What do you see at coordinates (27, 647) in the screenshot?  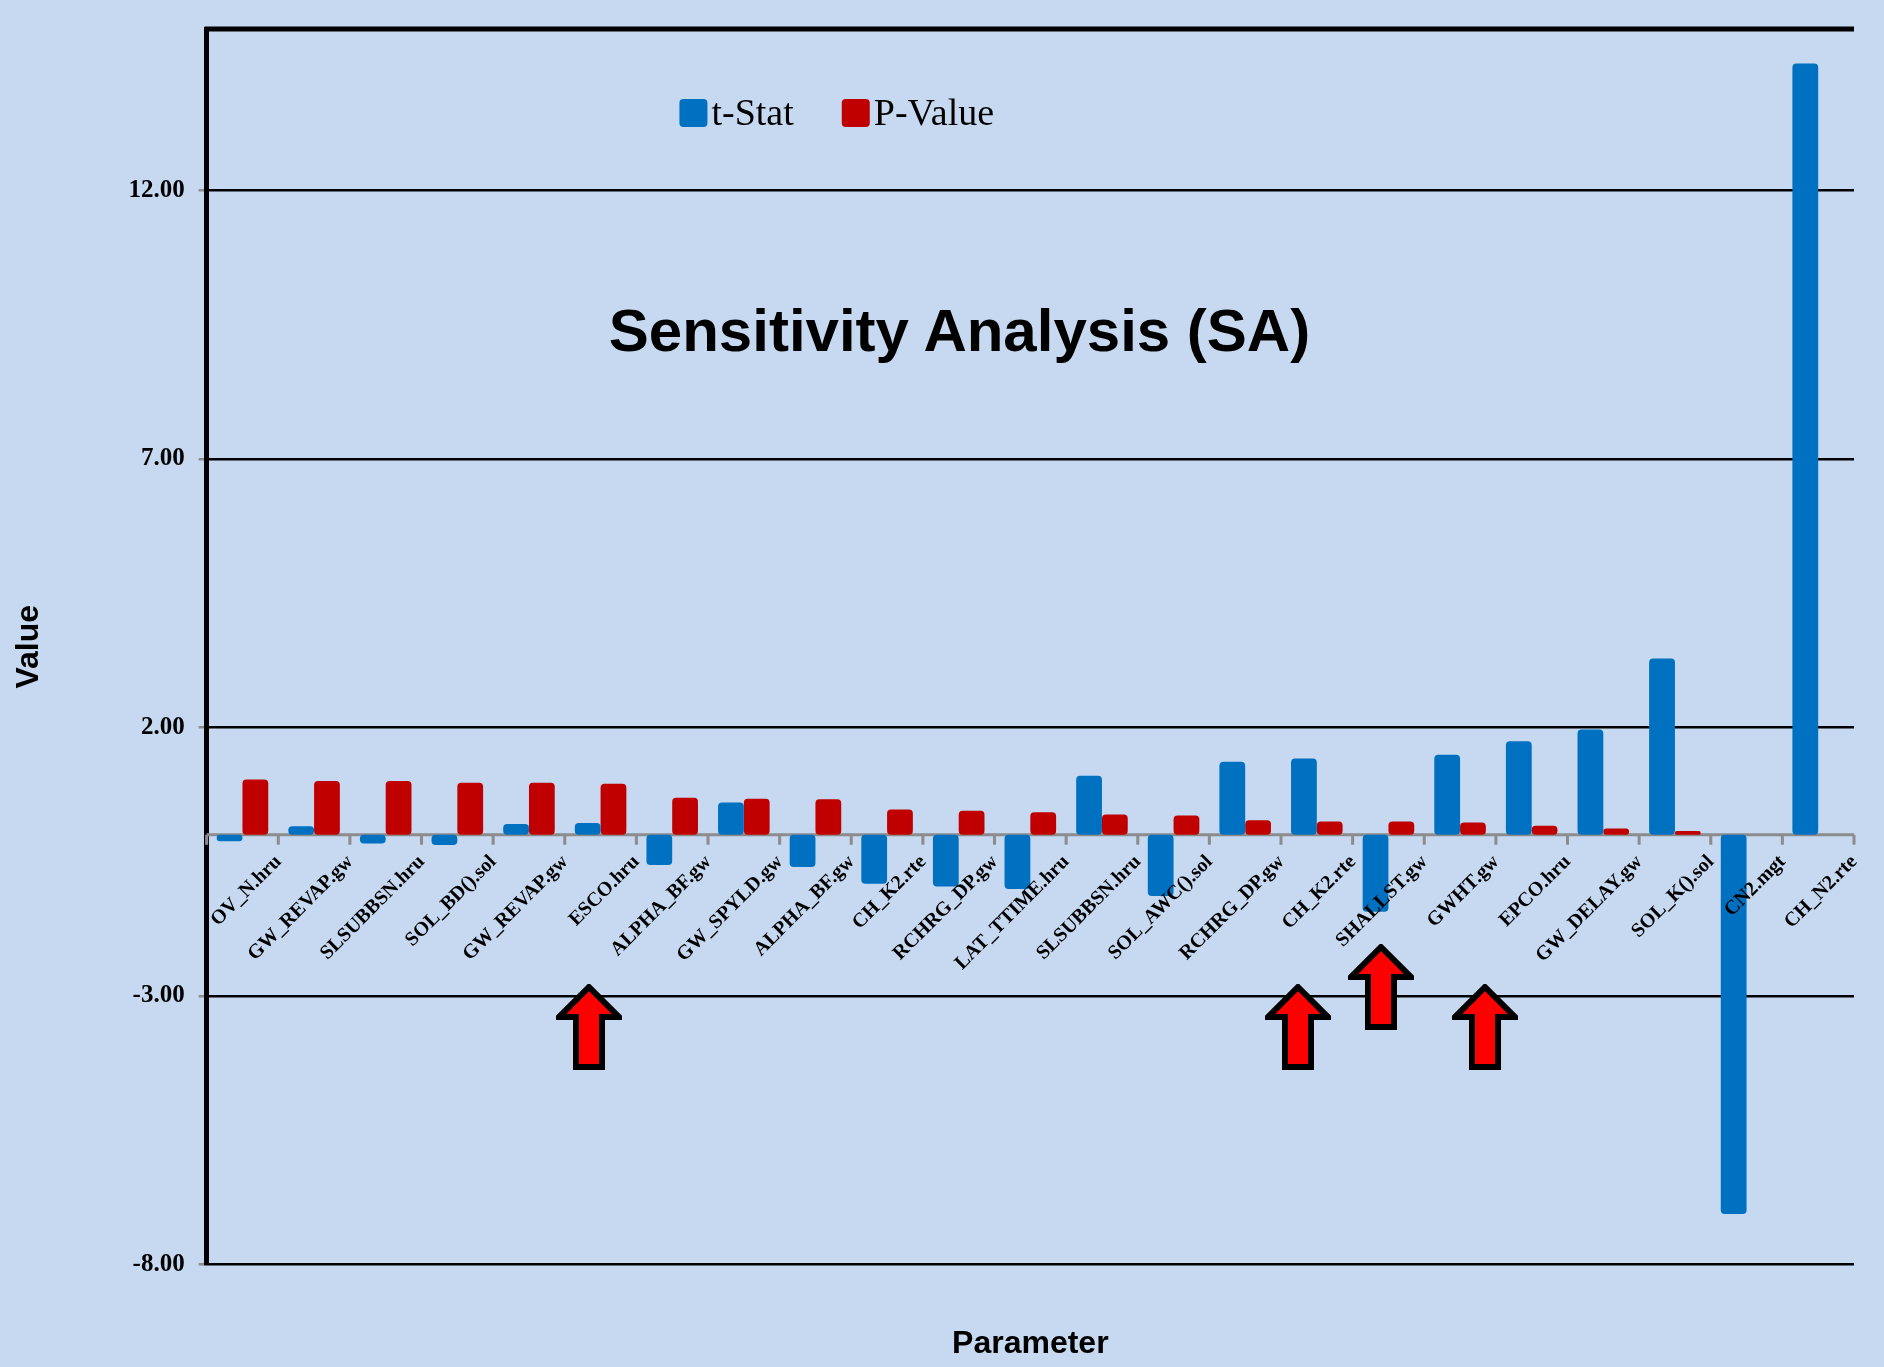 I see `y-axis-title: Value` at bounding box center [27, 647].